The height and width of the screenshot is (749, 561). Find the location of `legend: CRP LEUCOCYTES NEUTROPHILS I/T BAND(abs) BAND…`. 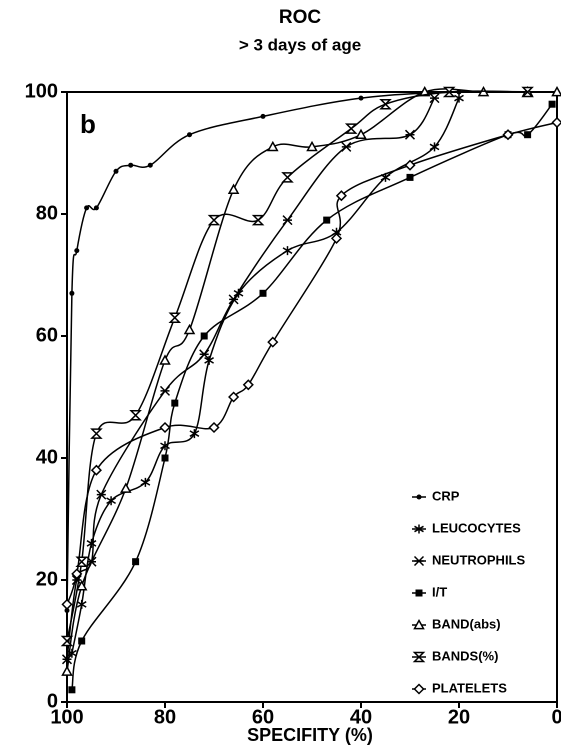

legend: CRP LEUCOCYTES NEUTROPHILS I/T BAND(abs) BAND… is located at coordinates (469, 591).